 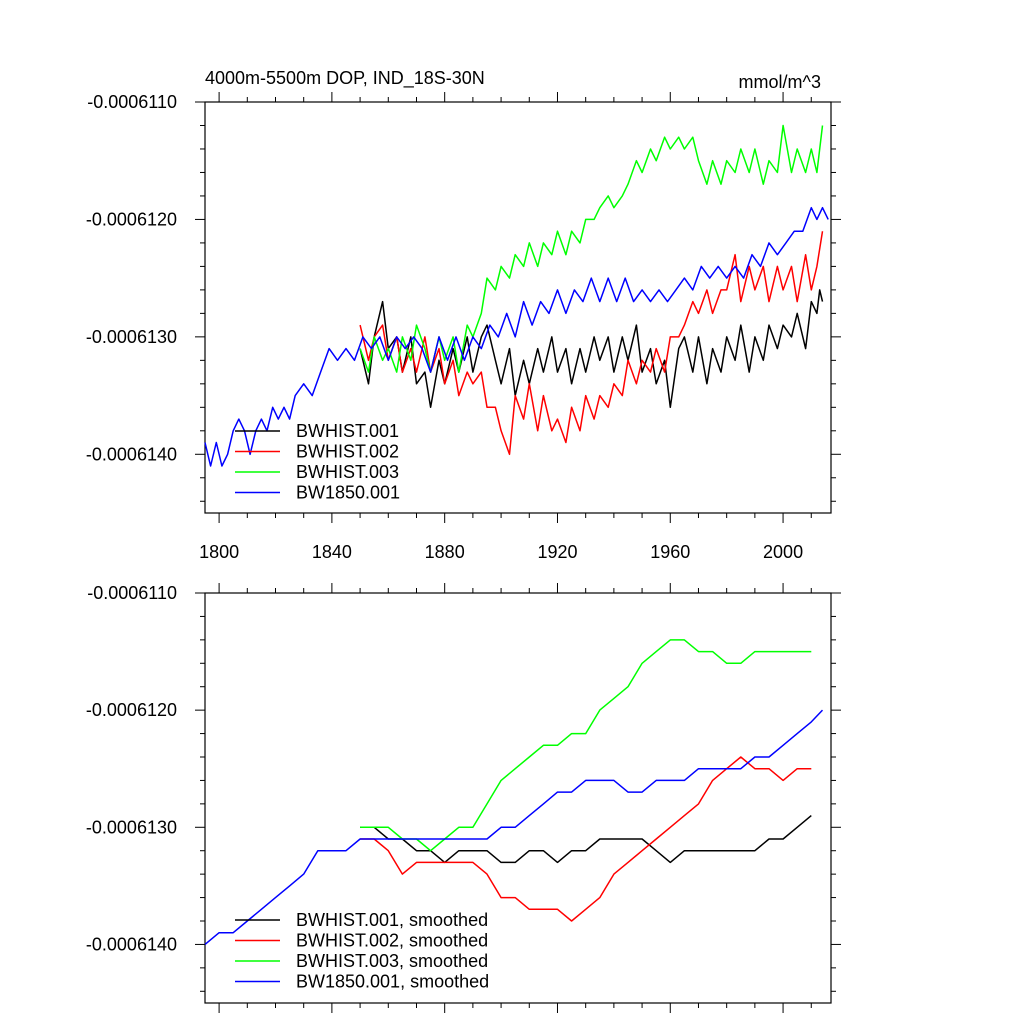 What do you see at coordinates (345, 78) in the screenshot?
I see `chart-title: 4000m-5500m DOP, IND_18S-30N` at bounding box center [345, 78].